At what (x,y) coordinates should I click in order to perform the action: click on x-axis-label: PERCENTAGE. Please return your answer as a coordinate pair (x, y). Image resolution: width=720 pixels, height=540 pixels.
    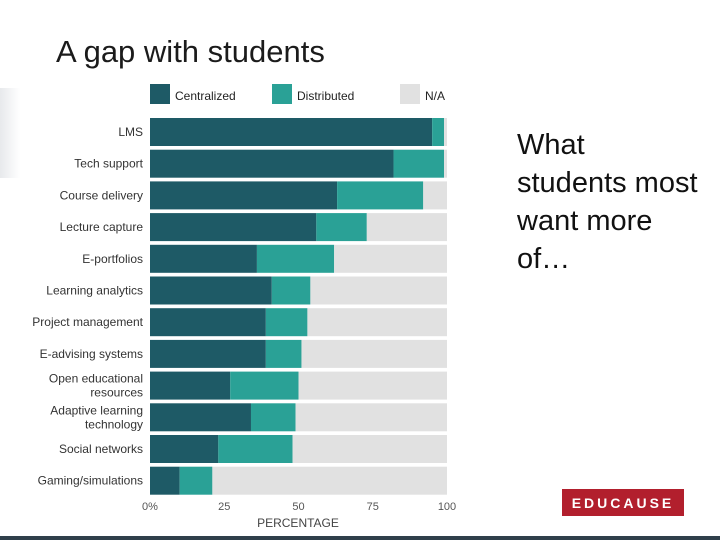
    Looking at the image, I should click on (298, 523).